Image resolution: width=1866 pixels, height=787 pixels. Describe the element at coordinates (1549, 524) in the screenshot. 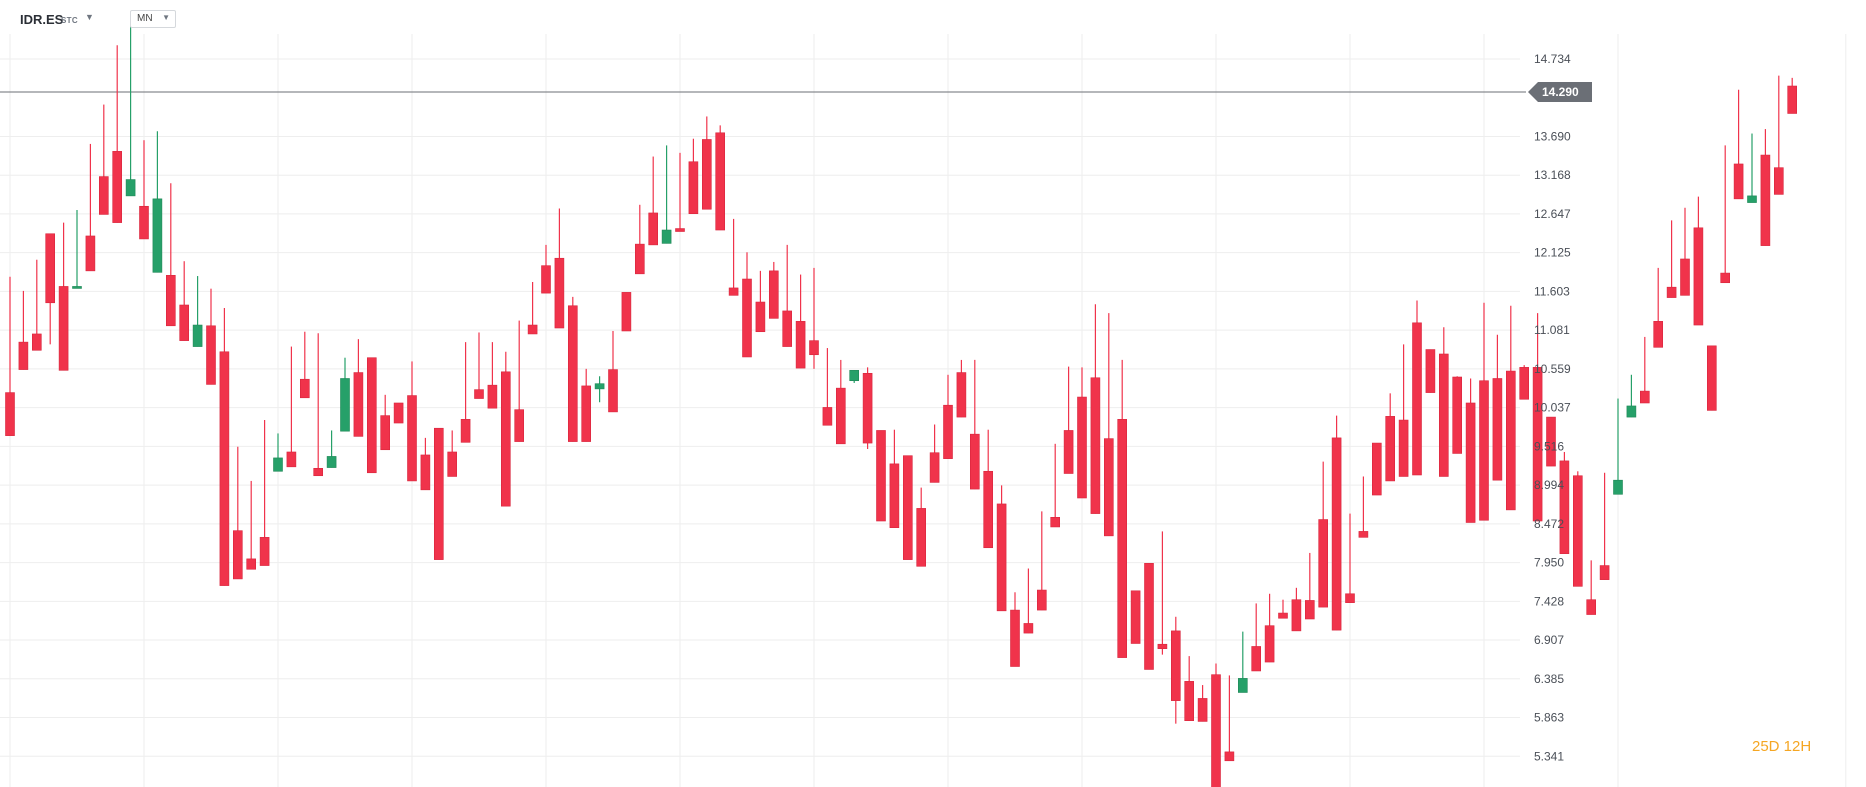

I see `y-tick-label: 8.472` at that location.